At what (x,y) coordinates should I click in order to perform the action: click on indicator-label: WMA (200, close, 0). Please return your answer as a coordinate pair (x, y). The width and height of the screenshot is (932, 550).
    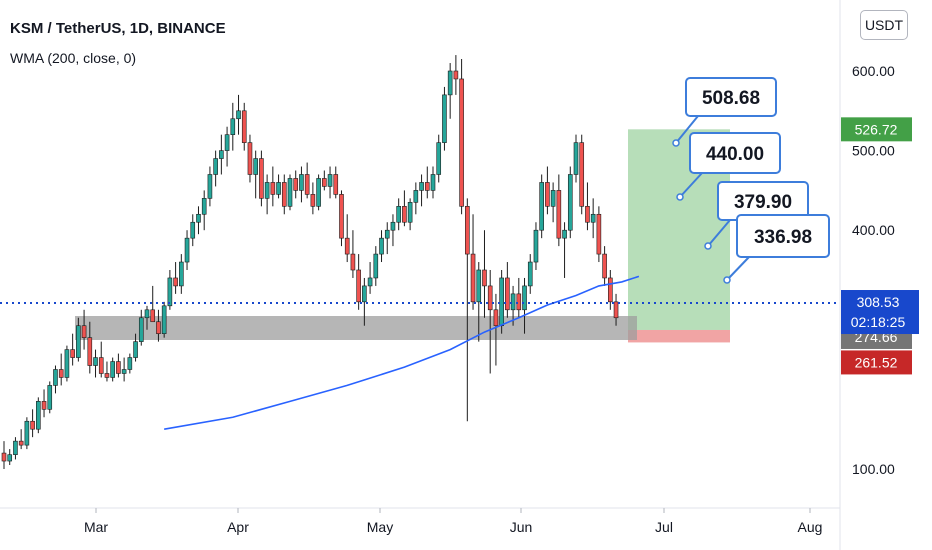
    Looking at the image, I should click on (73, 58).